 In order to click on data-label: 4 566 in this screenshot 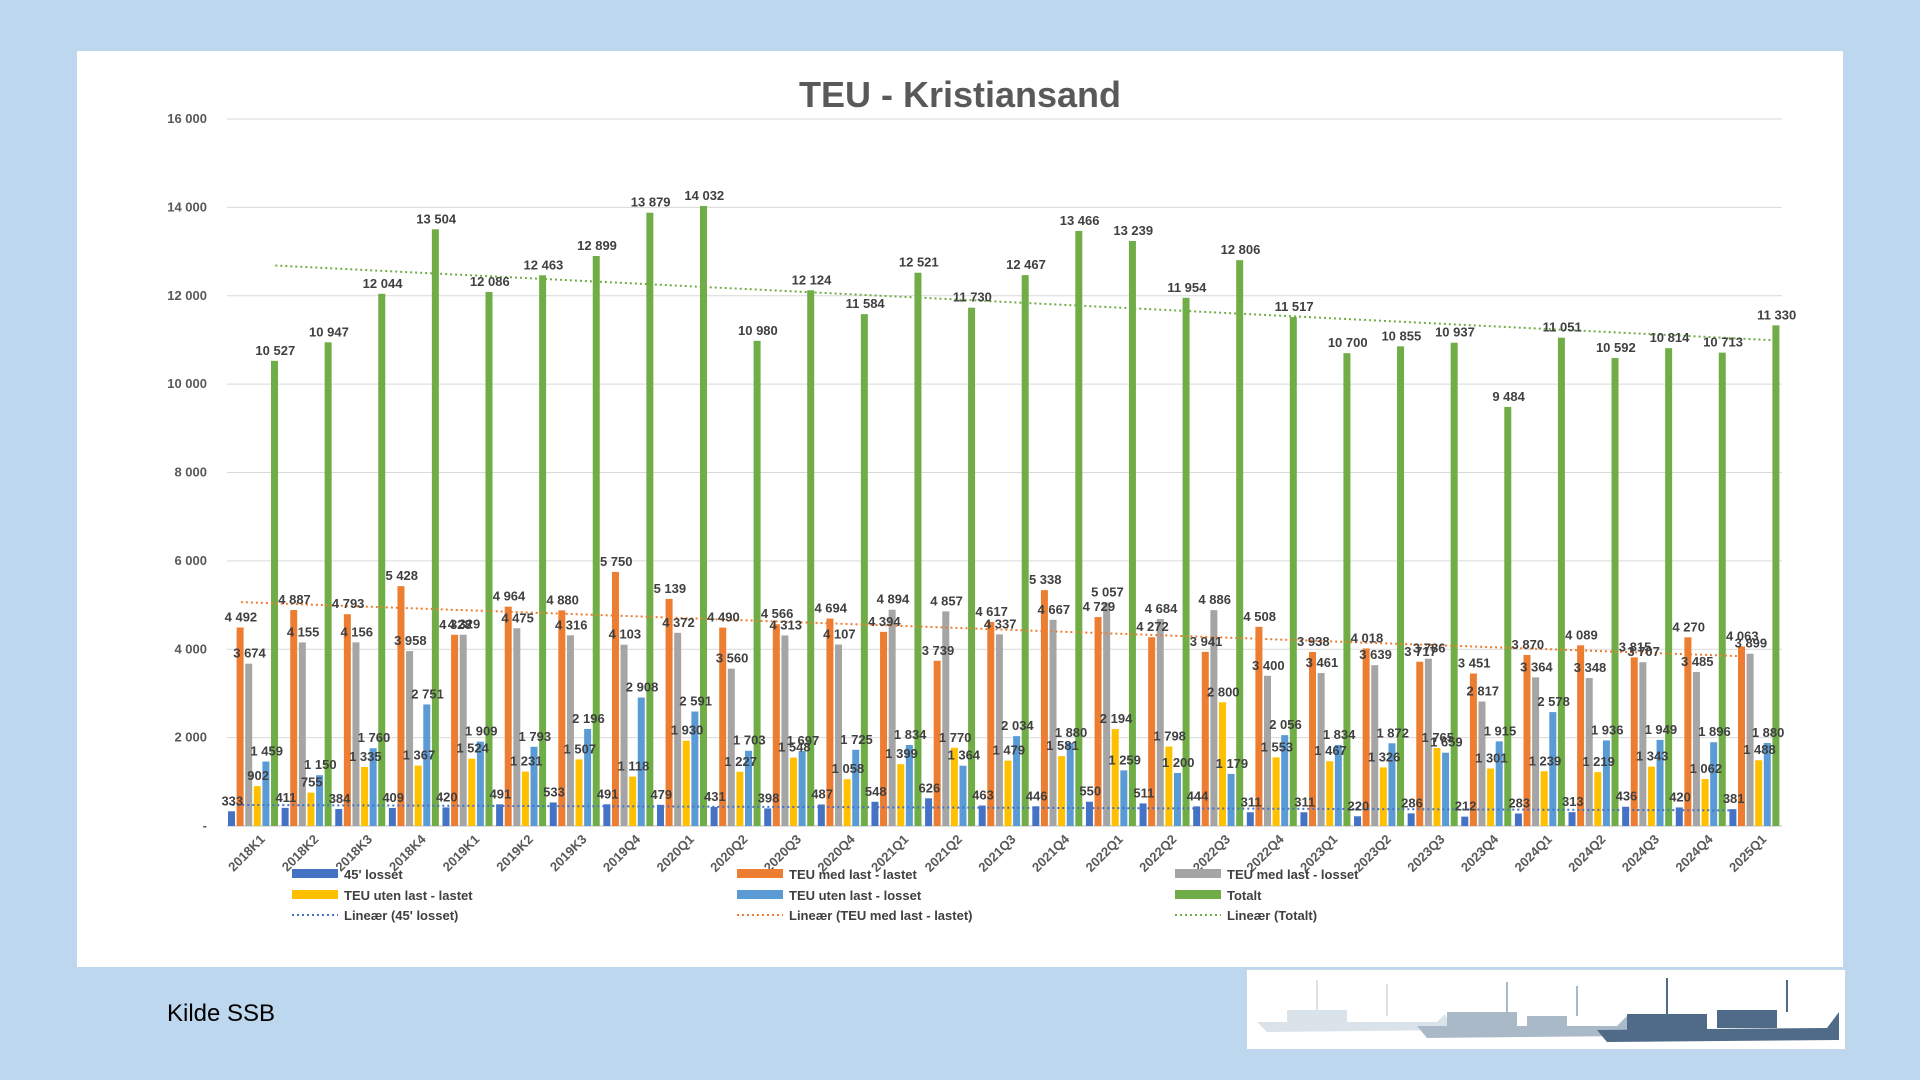, I will do `click(777, 613)`.